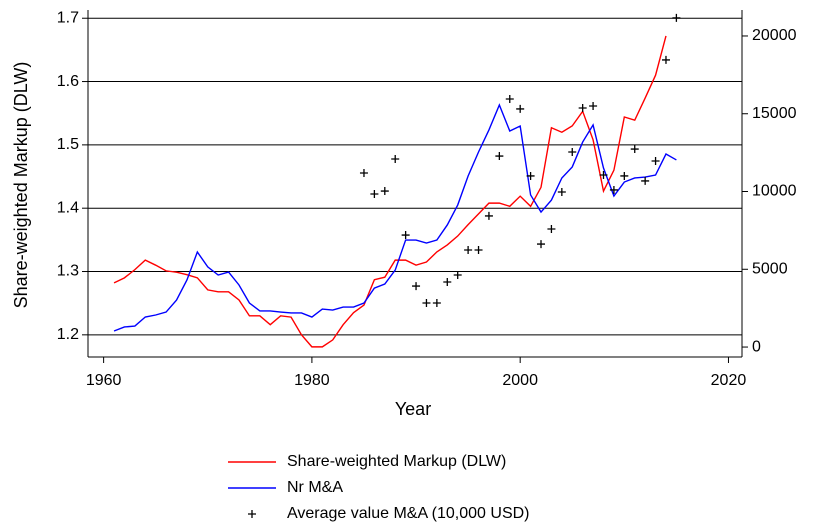 This screenshot has width=815, height=531. Describe the element at coordinates (396, 461) in the screenshot. I see `legend-label: Share-weighted Markup (DLW)` at that location.